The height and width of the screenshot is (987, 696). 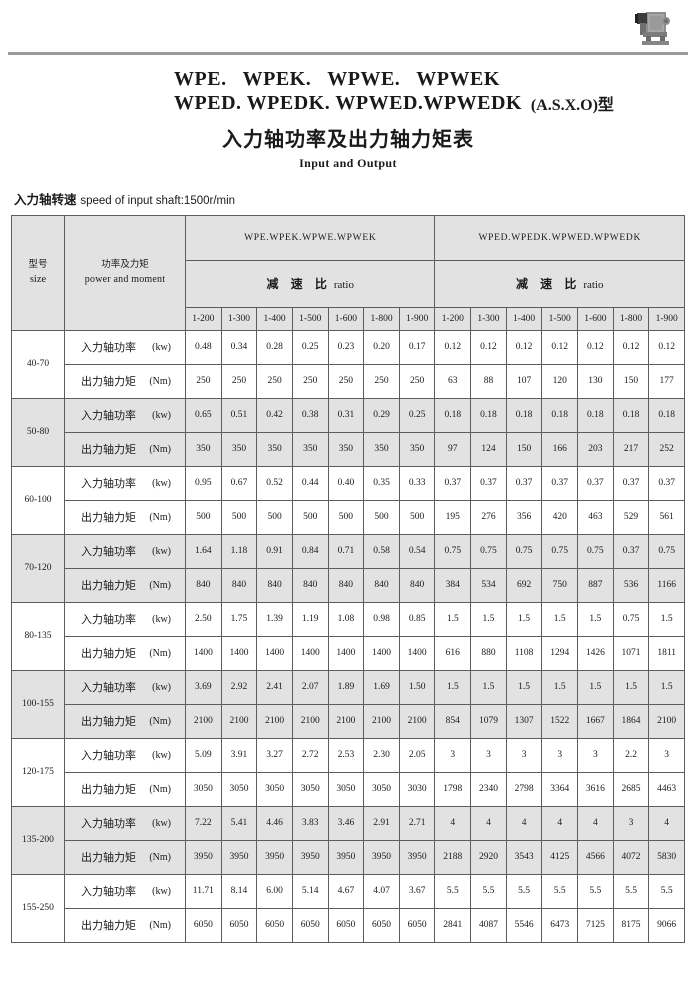 What do you see at coordinates (488, 653) in the screenshot?
I see `torque-value-cell: 880` at bounding box center [488, 653].